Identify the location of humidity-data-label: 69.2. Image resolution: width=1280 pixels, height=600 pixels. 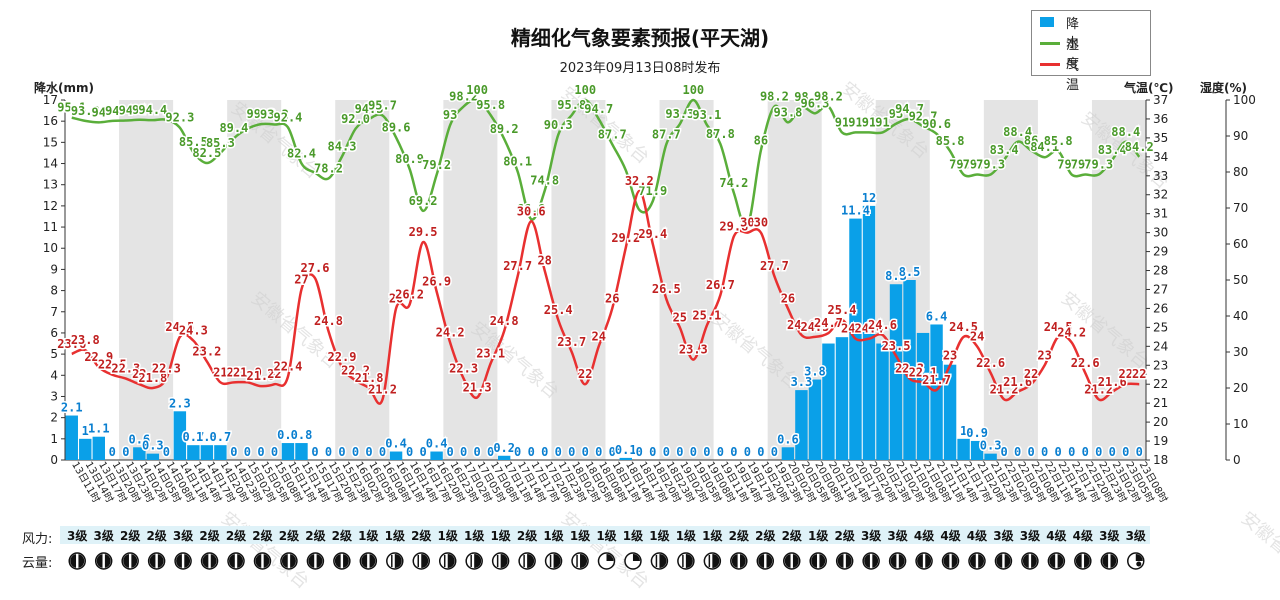
(423, 201).